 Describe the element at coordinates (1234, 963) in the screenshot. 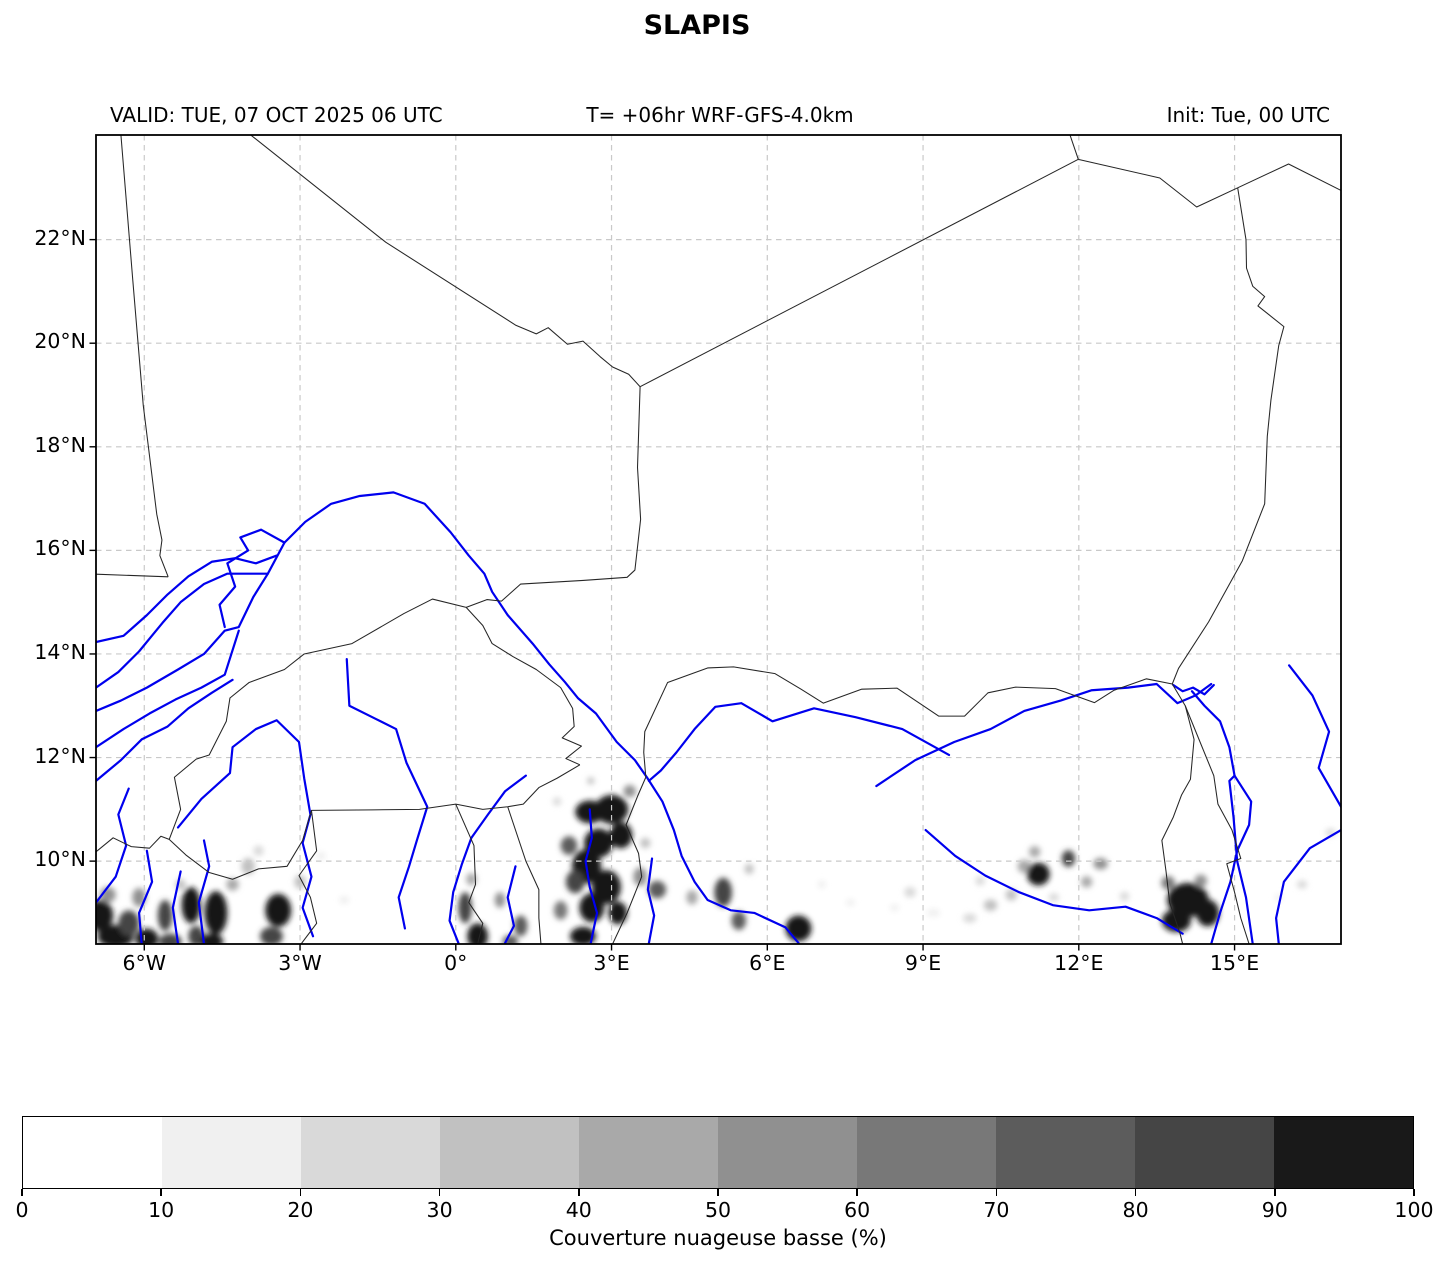

I see `x-axis-tick-label: 15°E` at that location.